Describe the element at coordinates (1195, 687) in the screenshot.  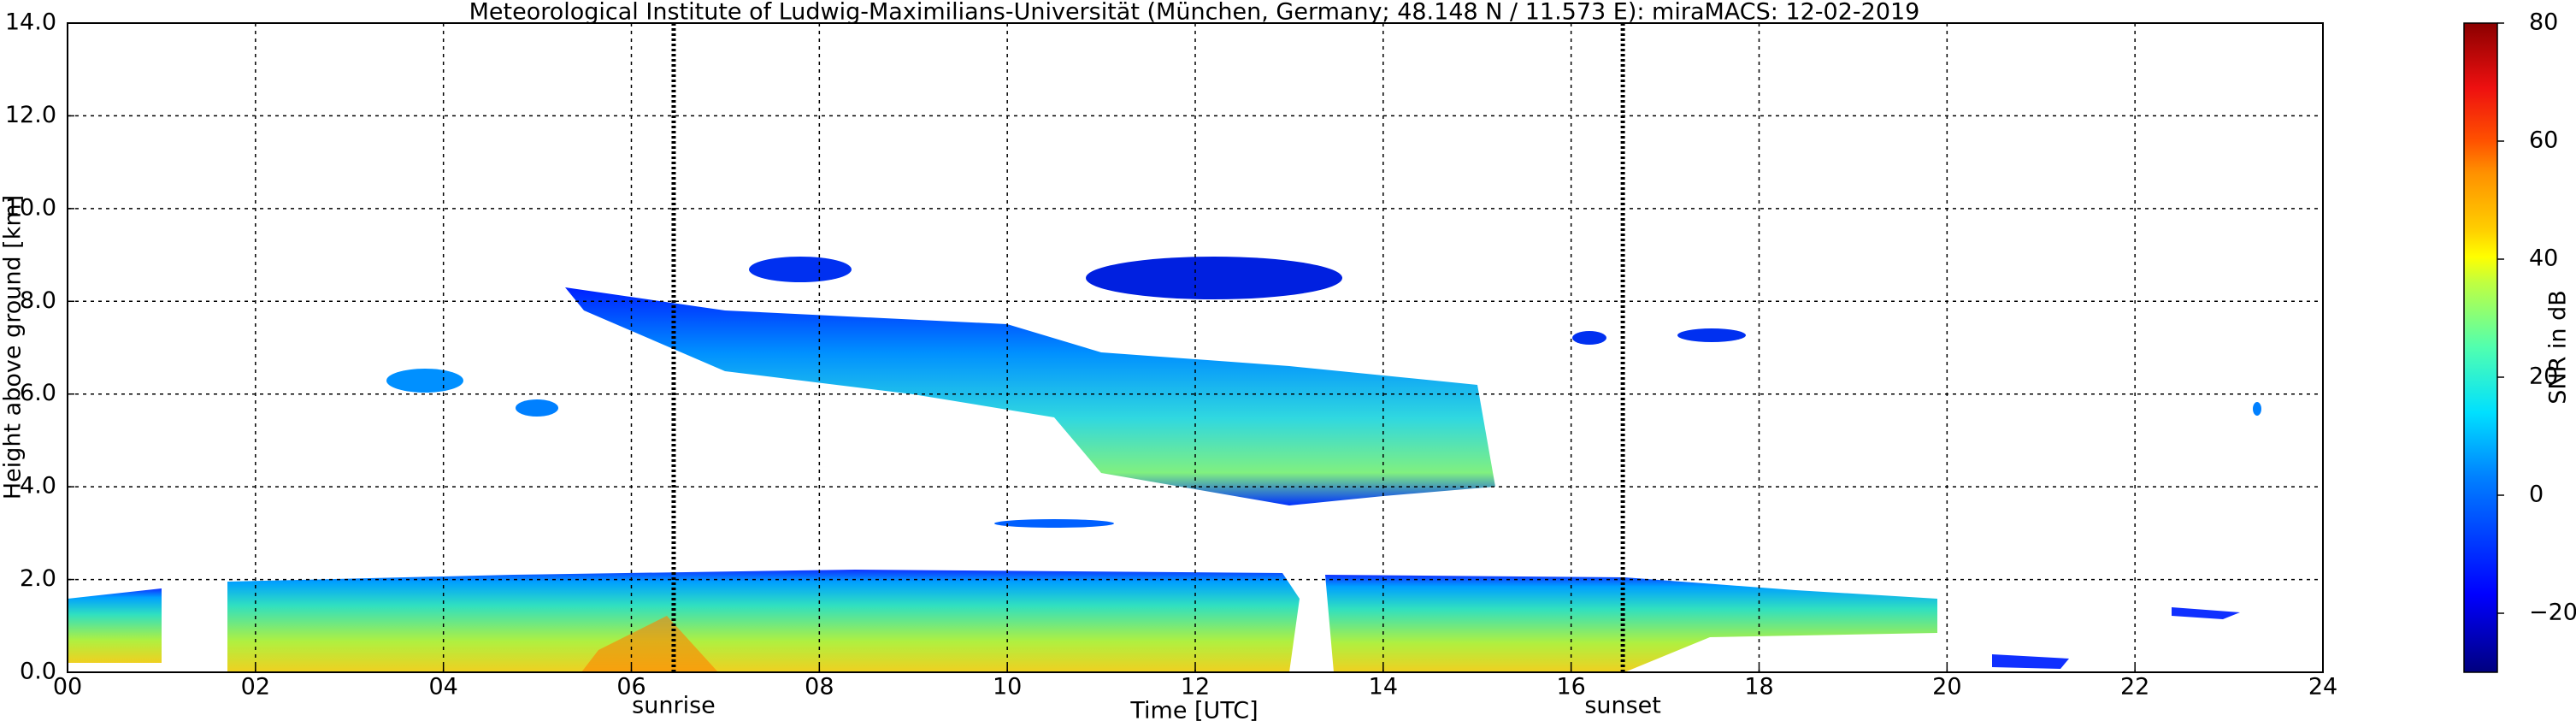
I see `x-tick-label: 12` at that location.